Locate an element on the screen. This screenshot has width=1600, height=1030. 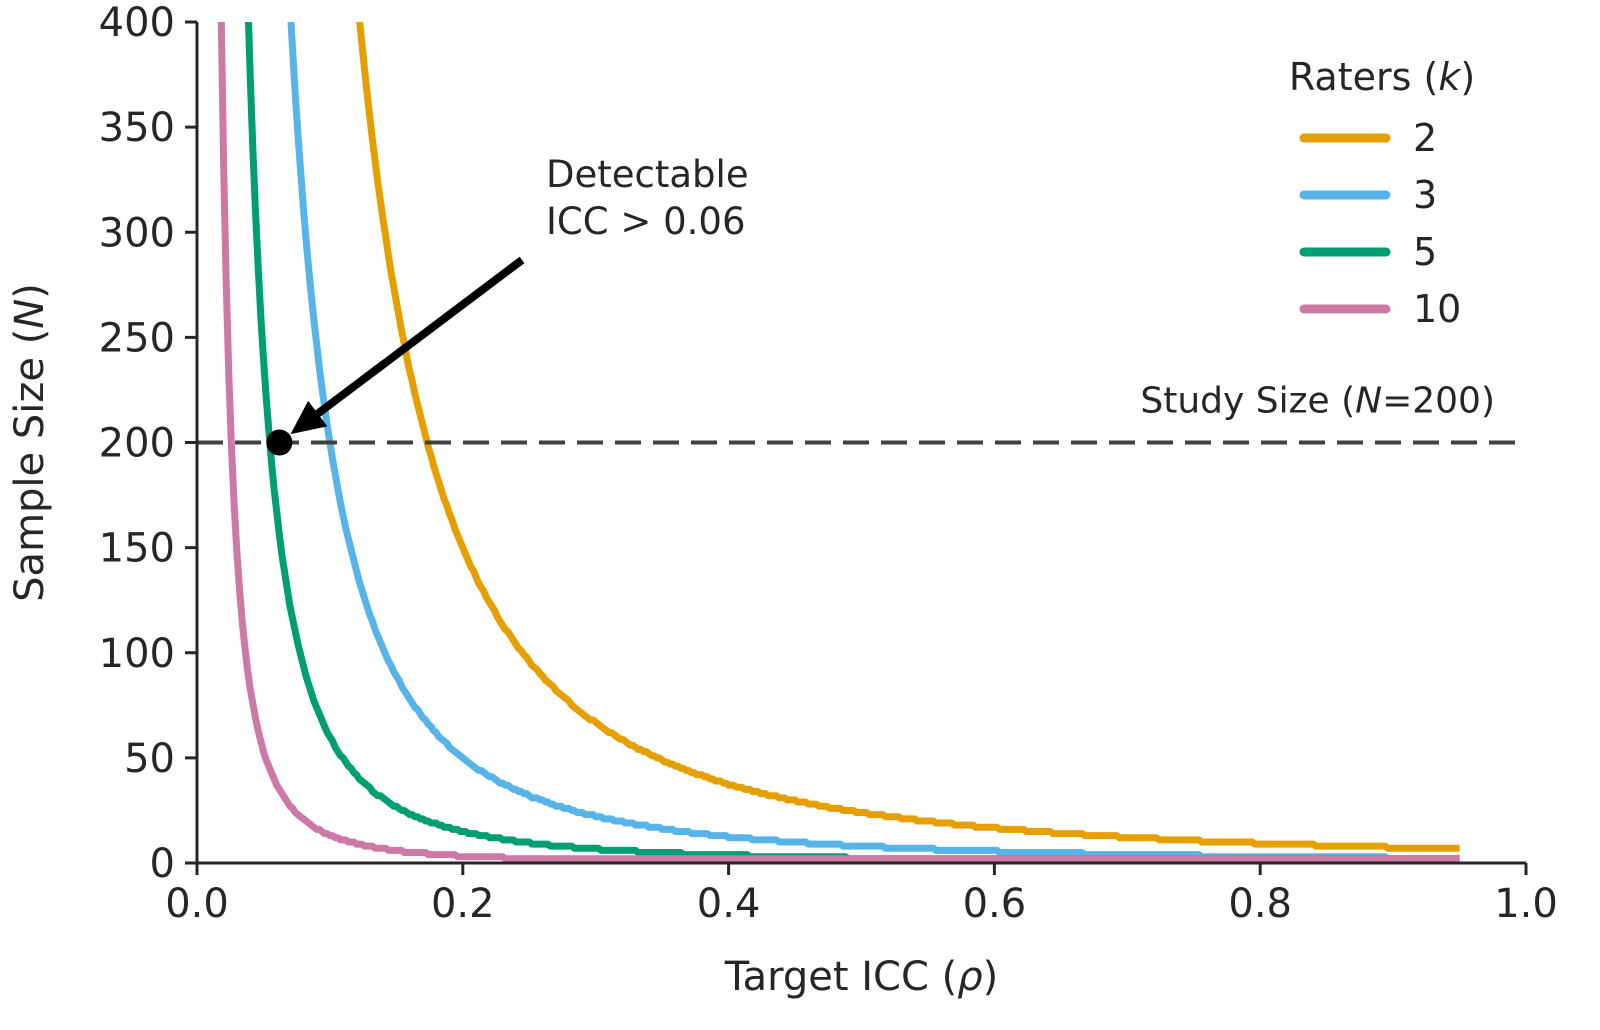
y-tick-label: 0 is located at coordinates (162, 864).